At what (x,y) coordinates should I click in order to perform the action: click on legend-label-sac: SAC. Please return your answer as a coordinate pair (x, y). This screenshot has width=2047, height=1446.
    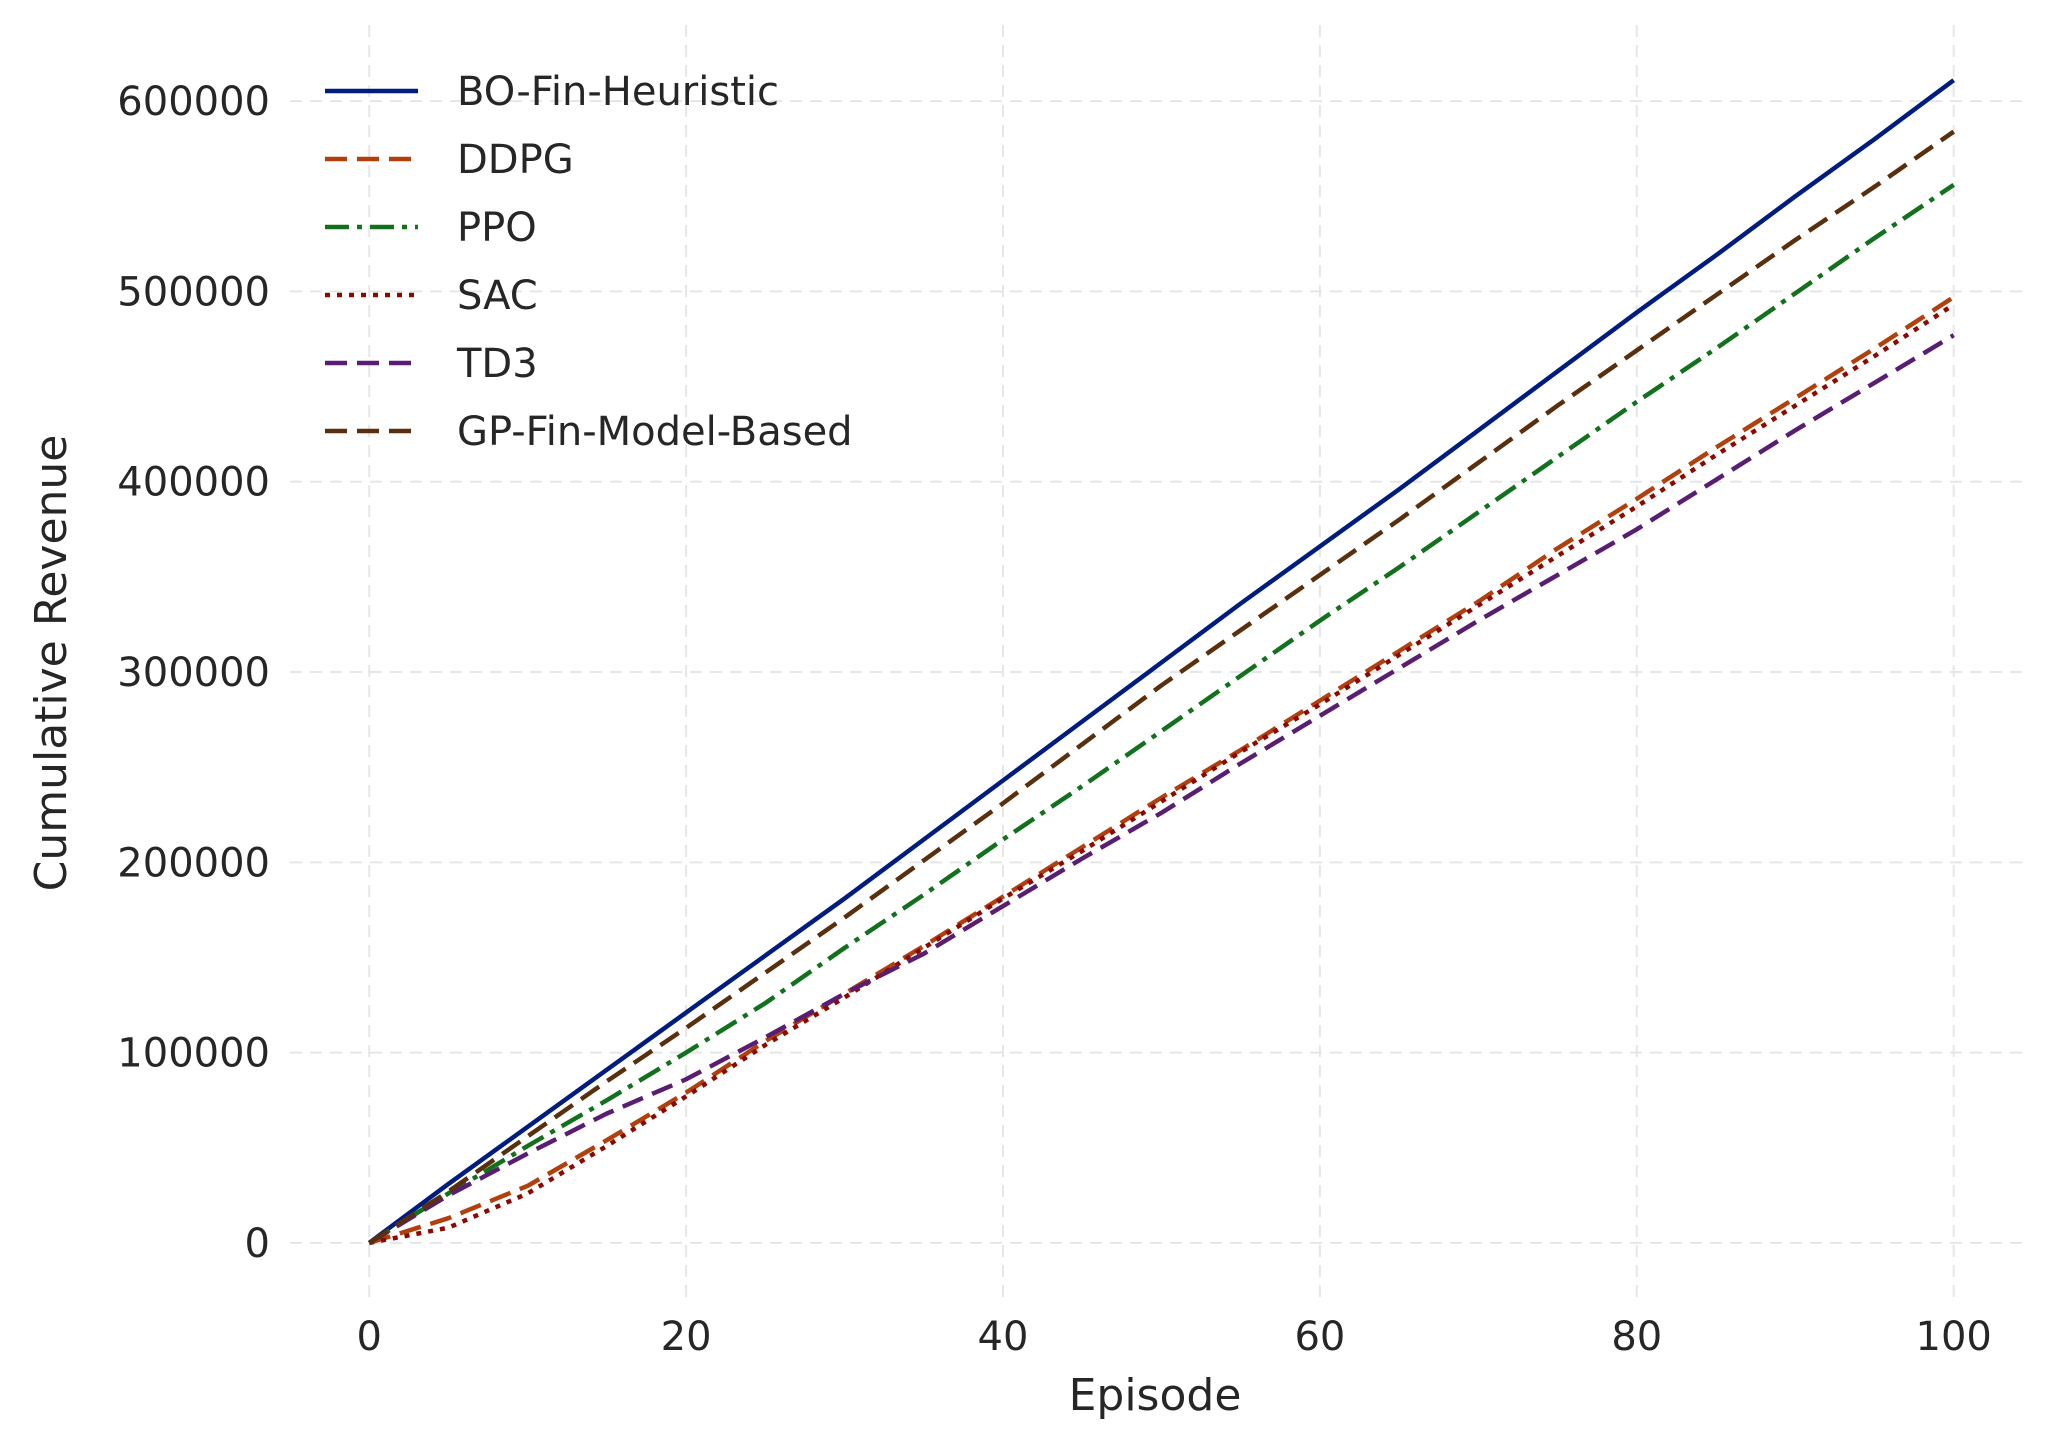
    Looking at the image, I should click on (497, 296).